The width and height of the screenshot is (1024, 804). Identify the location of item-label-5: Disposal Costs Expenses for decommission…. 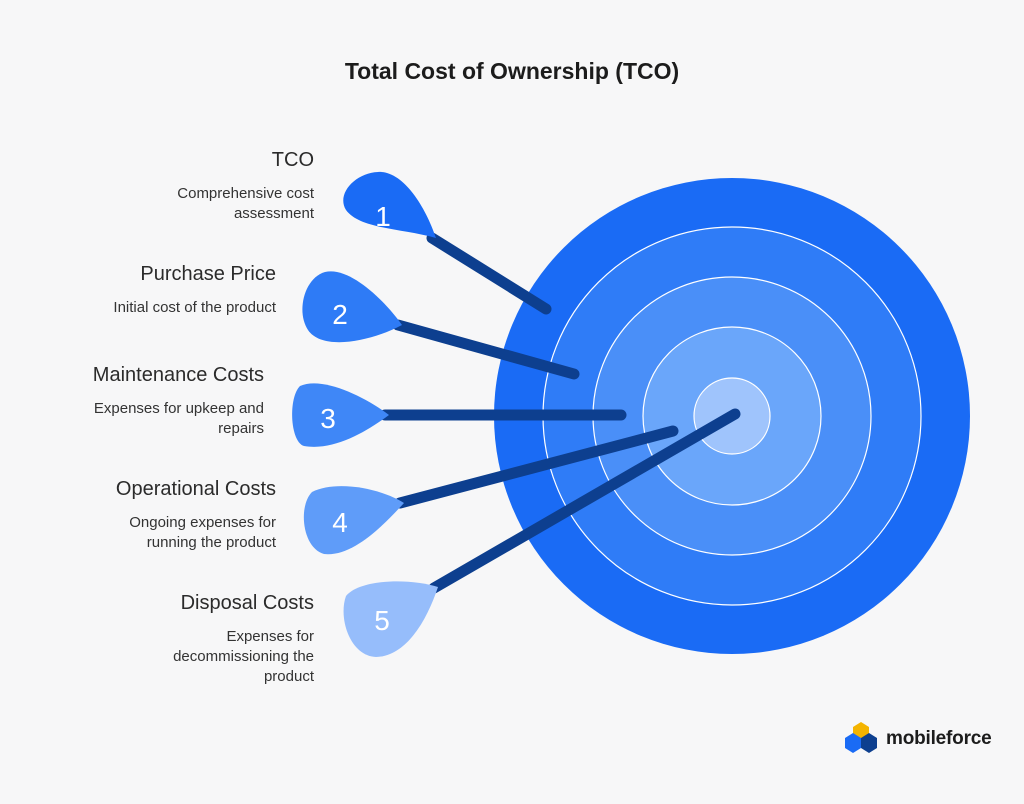
(194, 639).